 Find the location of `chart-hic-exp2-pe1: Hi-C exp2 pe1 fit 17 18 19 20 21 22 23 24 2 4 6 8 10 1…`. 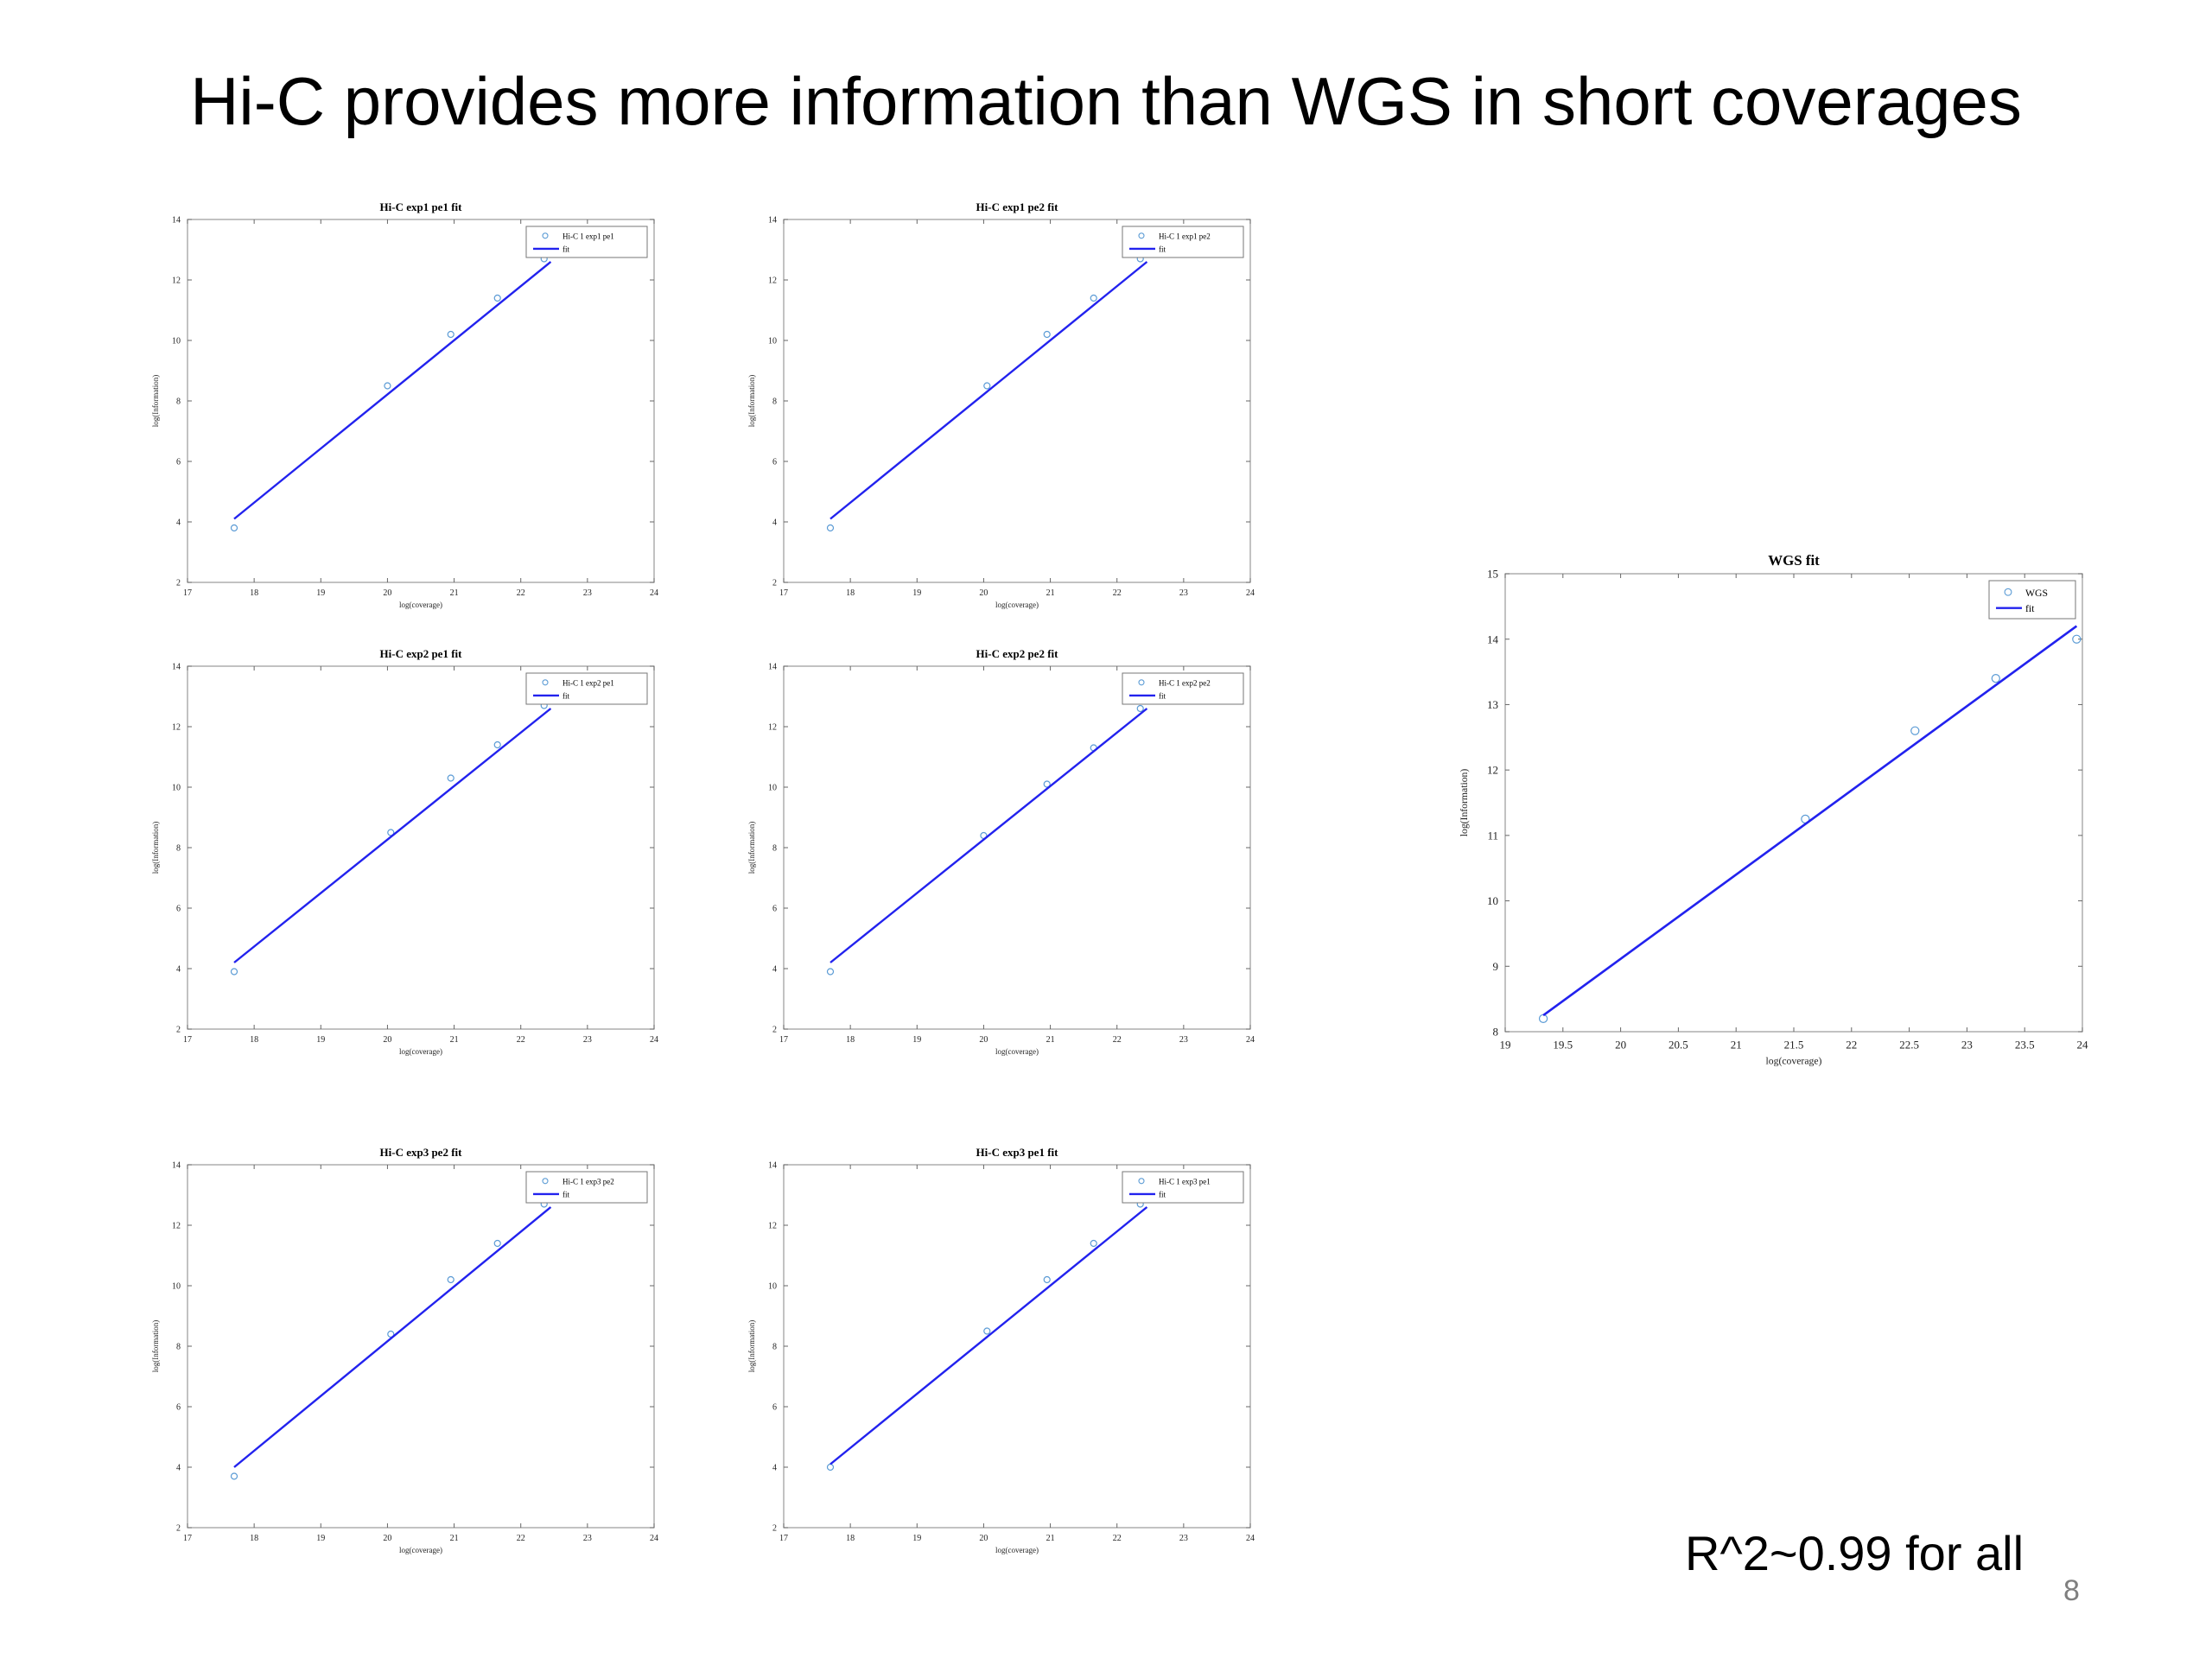

chart-hic-exp2-pe1: Hi-C exp2 pe1 fit 17 18 19 20 21 22 23 24 2 4 6 8 10 1… is located at coordinates (416, 851).